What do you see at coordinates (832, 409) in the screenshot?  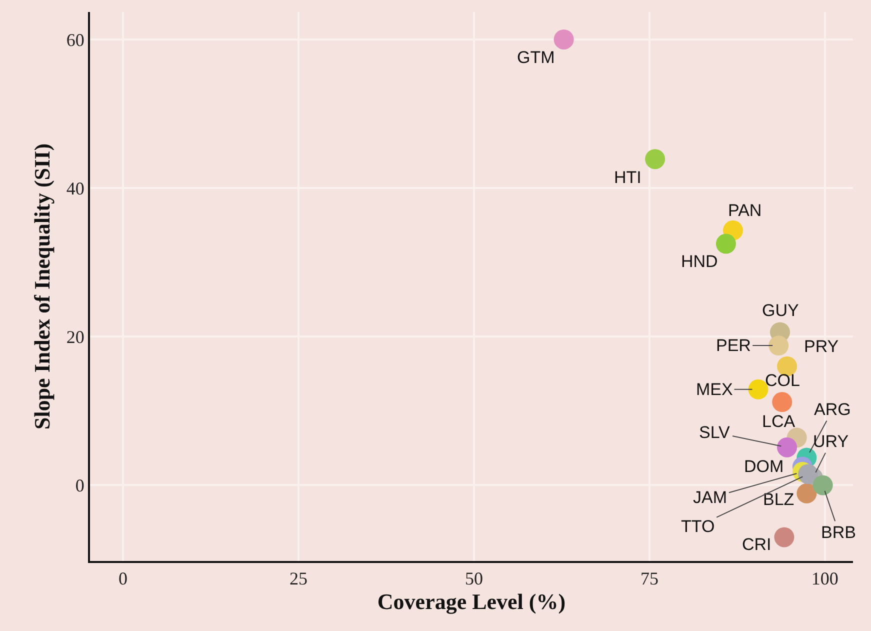 I see `annotation: ARG` at bounding box center [832, 409].